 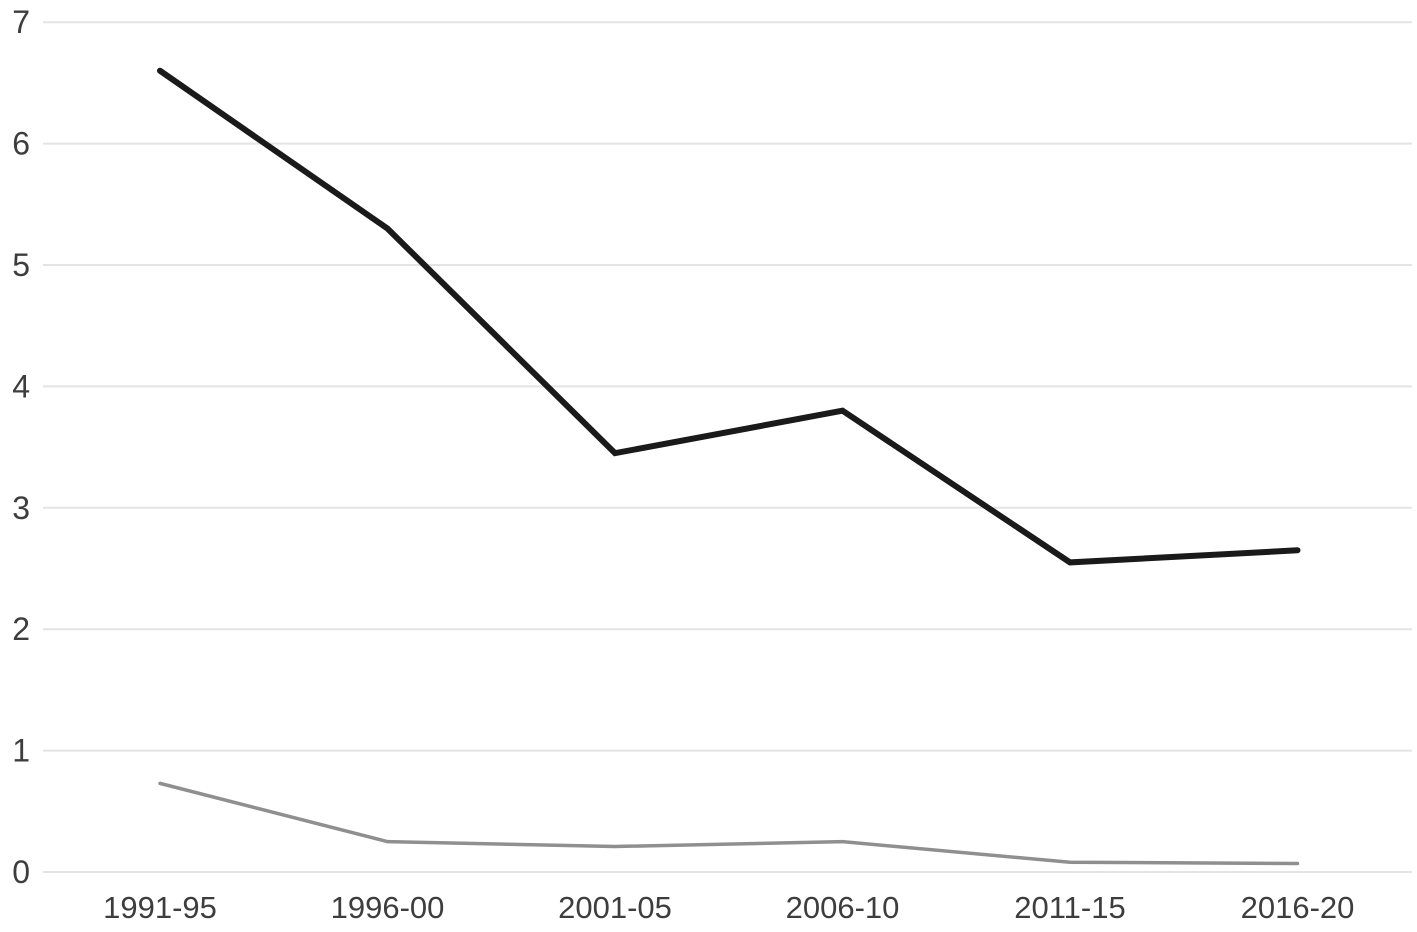 I want to click on y-tick-label: 5, so click(x=21, y=265).